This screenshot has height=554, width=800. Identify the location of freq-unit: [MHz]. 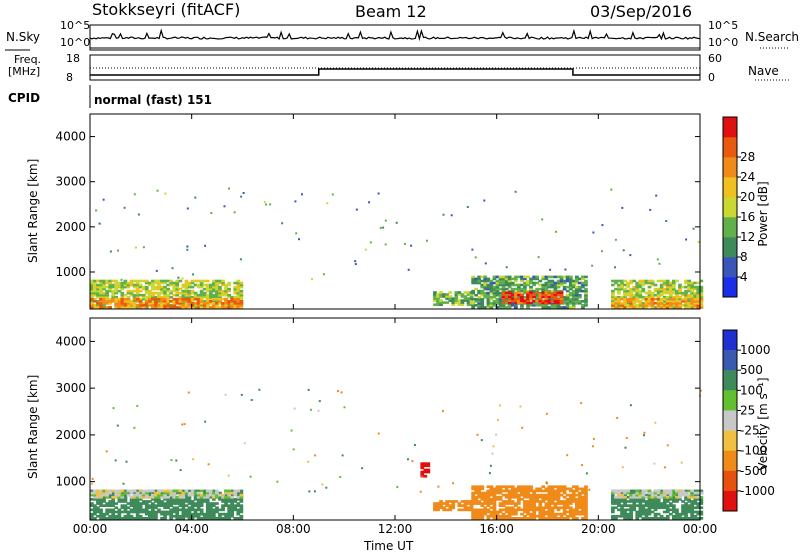
(24, 71).